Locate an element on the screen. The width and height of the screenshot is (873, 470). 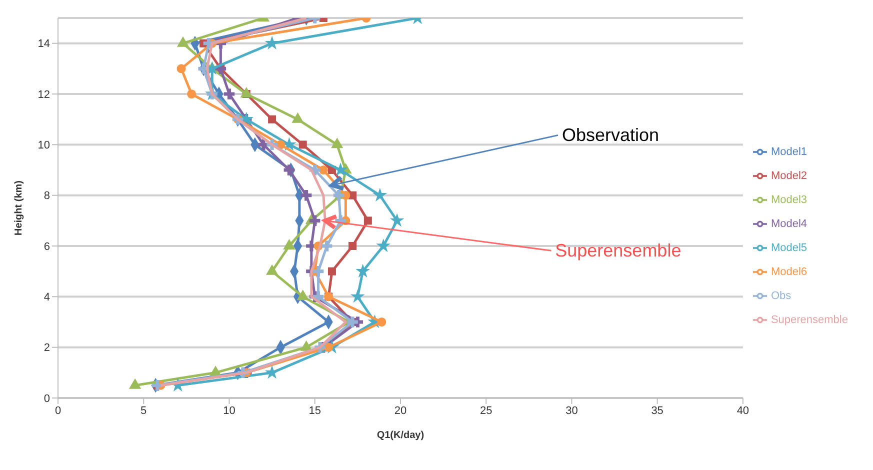
legend-label: Superensemble is located at coordinates (809, 320).